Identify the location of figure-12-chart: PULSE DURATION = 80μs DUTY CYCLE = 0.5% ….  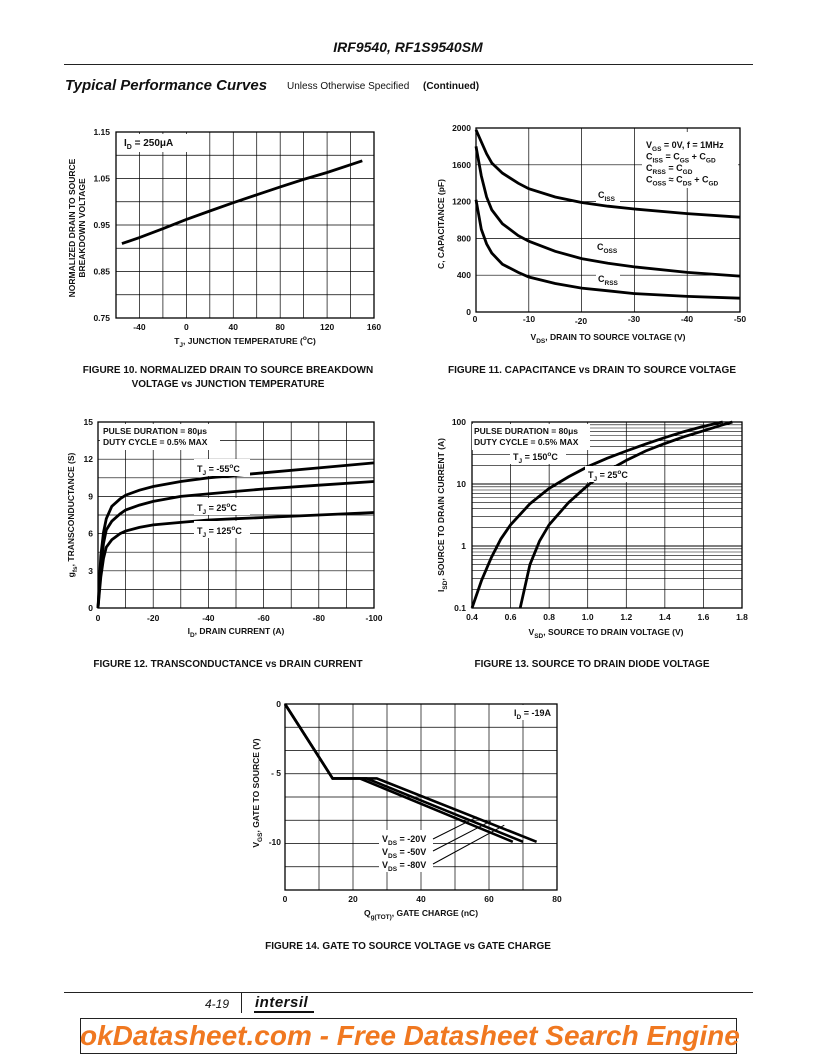
(224, 528).